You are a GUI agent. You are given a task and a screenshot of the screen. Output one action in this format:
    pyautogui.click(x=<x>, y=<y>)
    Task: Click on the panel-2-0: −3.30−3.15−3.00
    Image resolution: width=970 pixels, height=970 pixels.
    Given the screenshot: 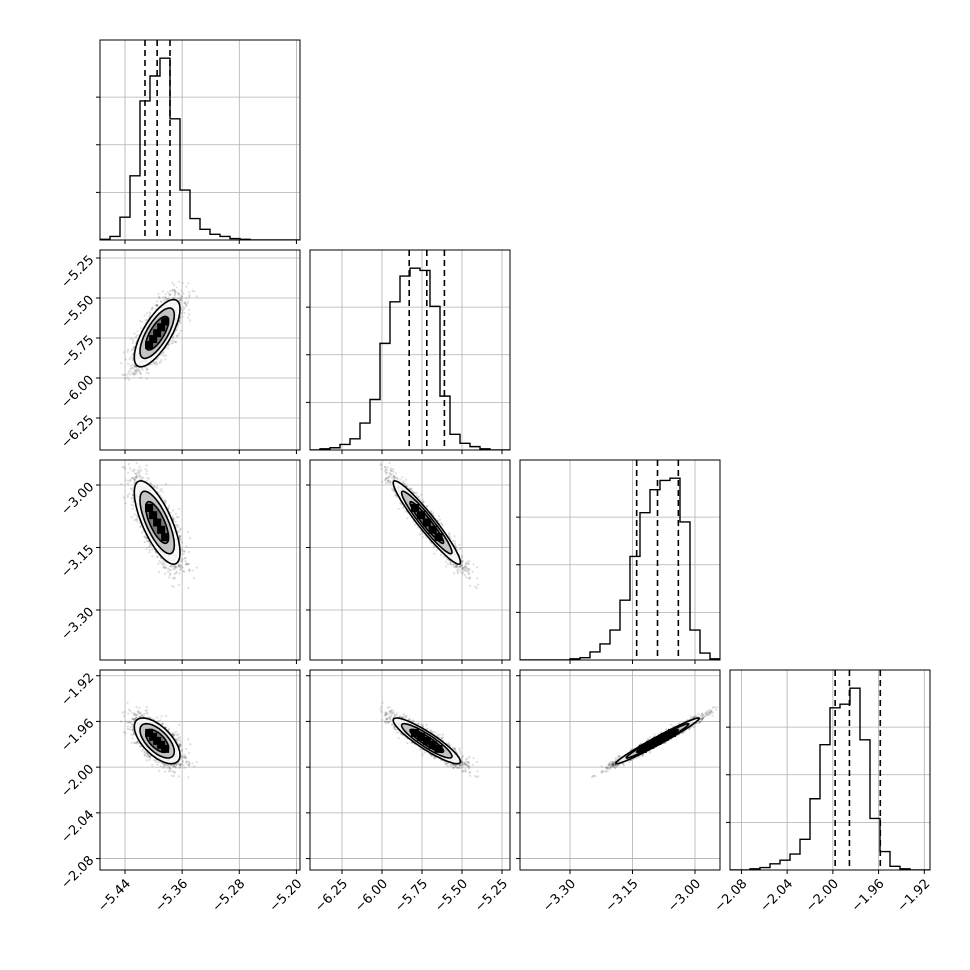 What is the action you would take?
    pyautogui.click(x=180, y=558)
    